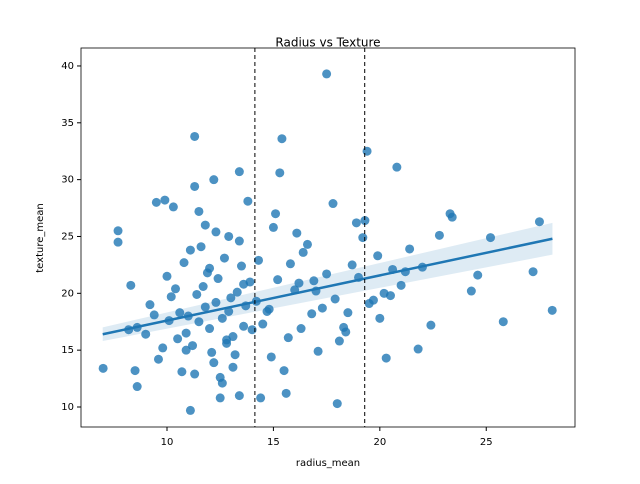 This screenshot has width=640, height=484. Describe the element at coordinates (67, 407) in the screenshot. I see `y-tick-label: 10` at that location.